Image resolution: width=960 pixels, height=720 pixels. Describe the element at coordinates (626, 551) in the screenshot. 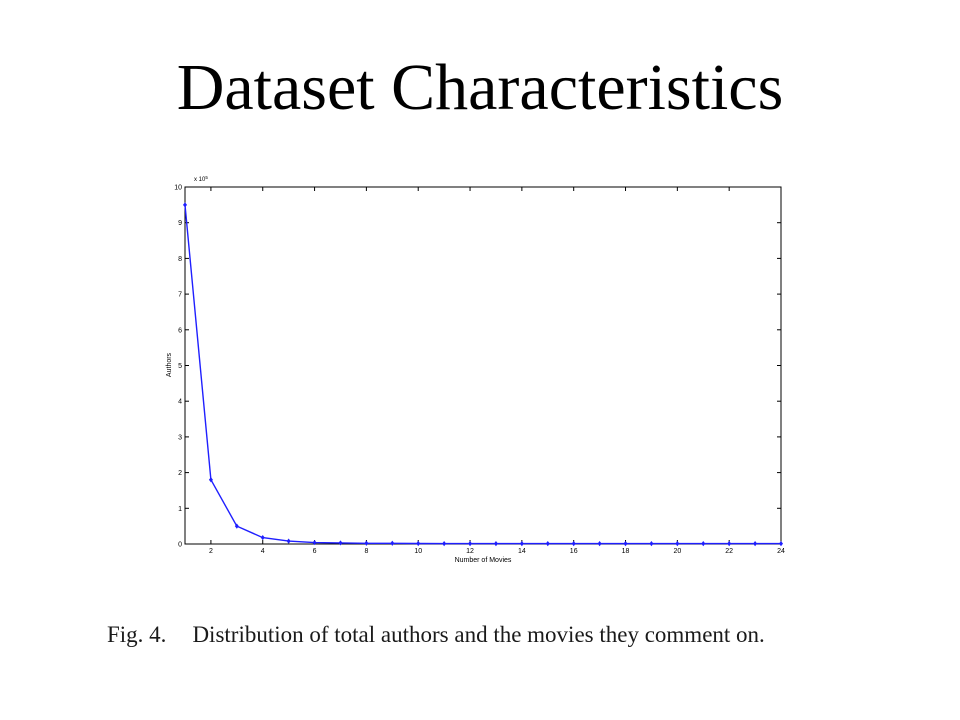

I see `x-tick-label: 18` at that location.